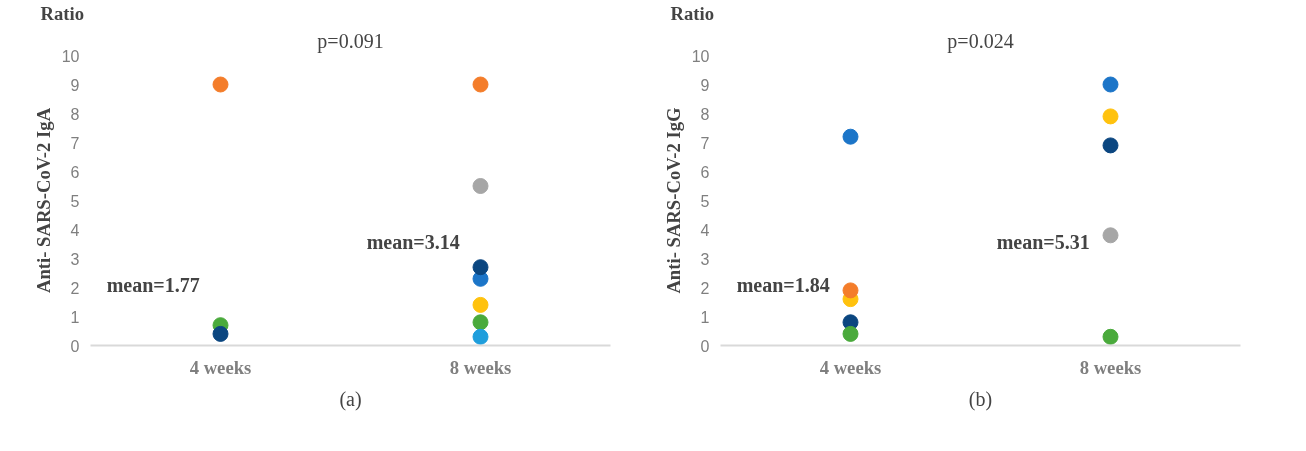 The height and width of the screenshot is (451, 1306). What do you see at coordinates (980, 399) in the screenshot?
I see `text: (b)` at bounding box center [980, 399].